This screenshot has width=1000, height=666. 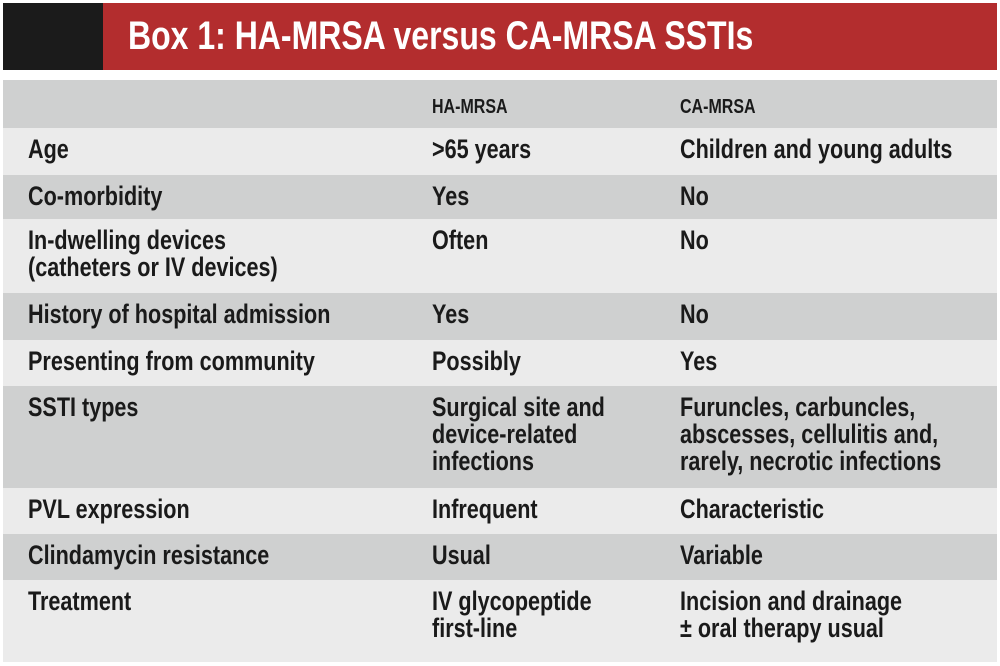 I want to click on row-label: PVL expression, so click(x=109, y=509).